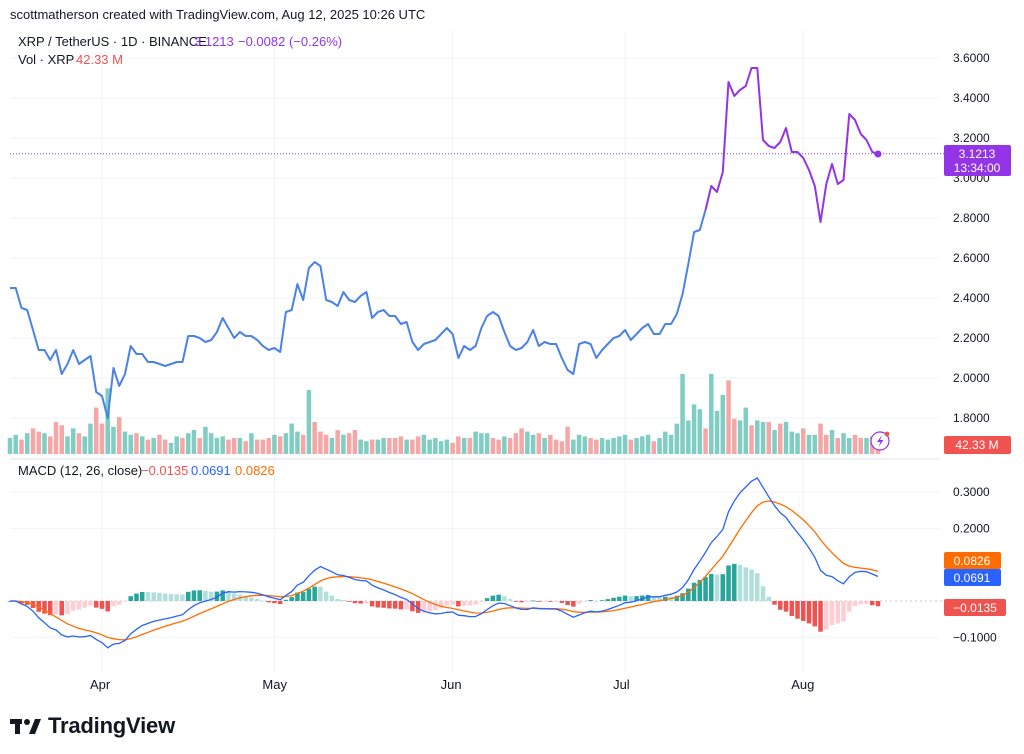  Describe the element at coordinates (971, 138) in the screenshot. I see `price-tick-label: 3.2000` at that location.